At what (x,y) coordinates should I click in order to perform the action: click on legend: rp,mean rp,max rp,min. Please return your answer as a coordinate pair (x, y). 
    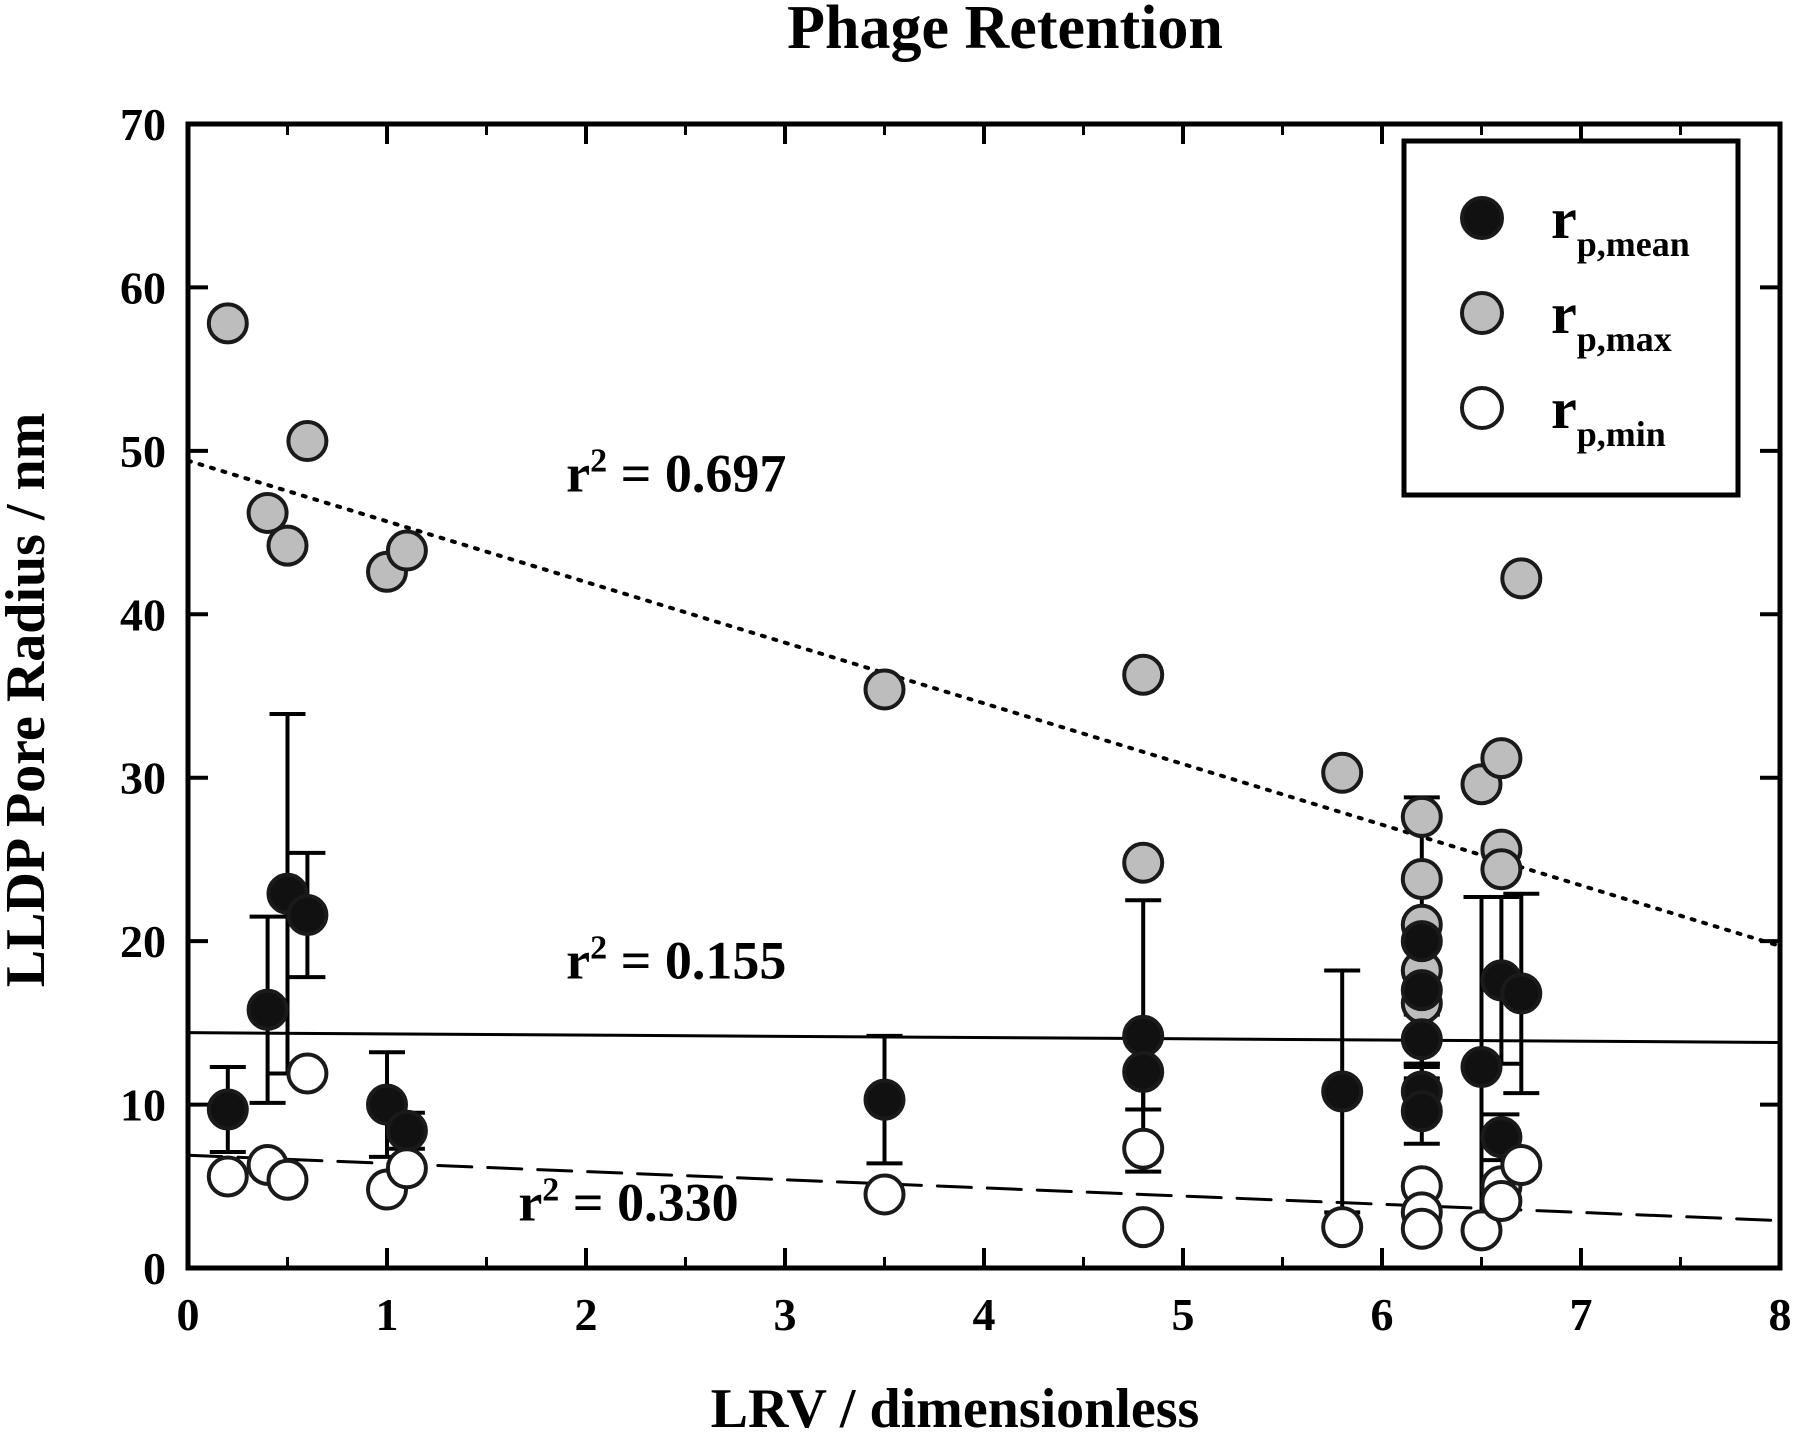
    Looking at the image, I should click on (1571, 318).